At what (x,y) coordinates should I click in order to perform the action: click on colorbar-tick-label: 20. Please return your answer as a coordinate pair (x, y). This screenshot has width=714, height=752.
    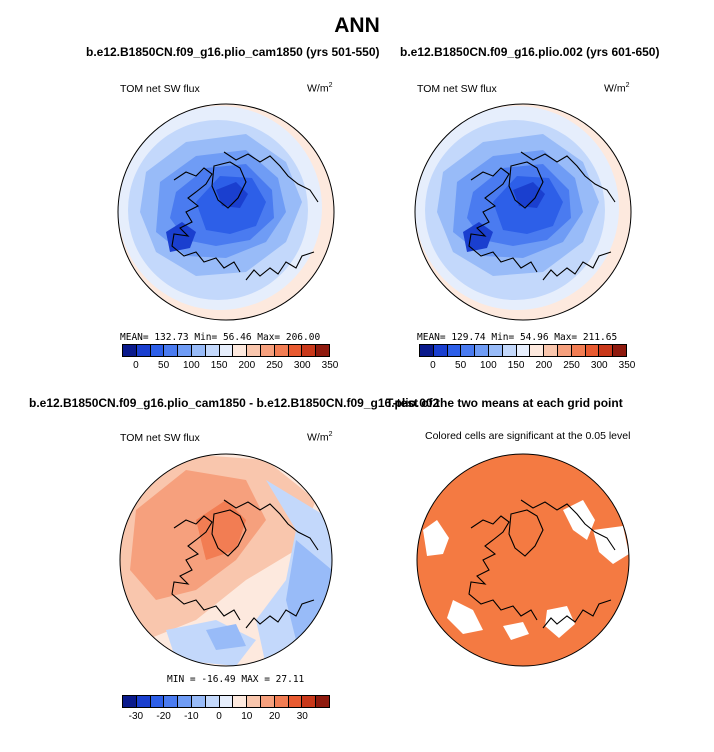
    Looking at the image, I should click on (274, 716).